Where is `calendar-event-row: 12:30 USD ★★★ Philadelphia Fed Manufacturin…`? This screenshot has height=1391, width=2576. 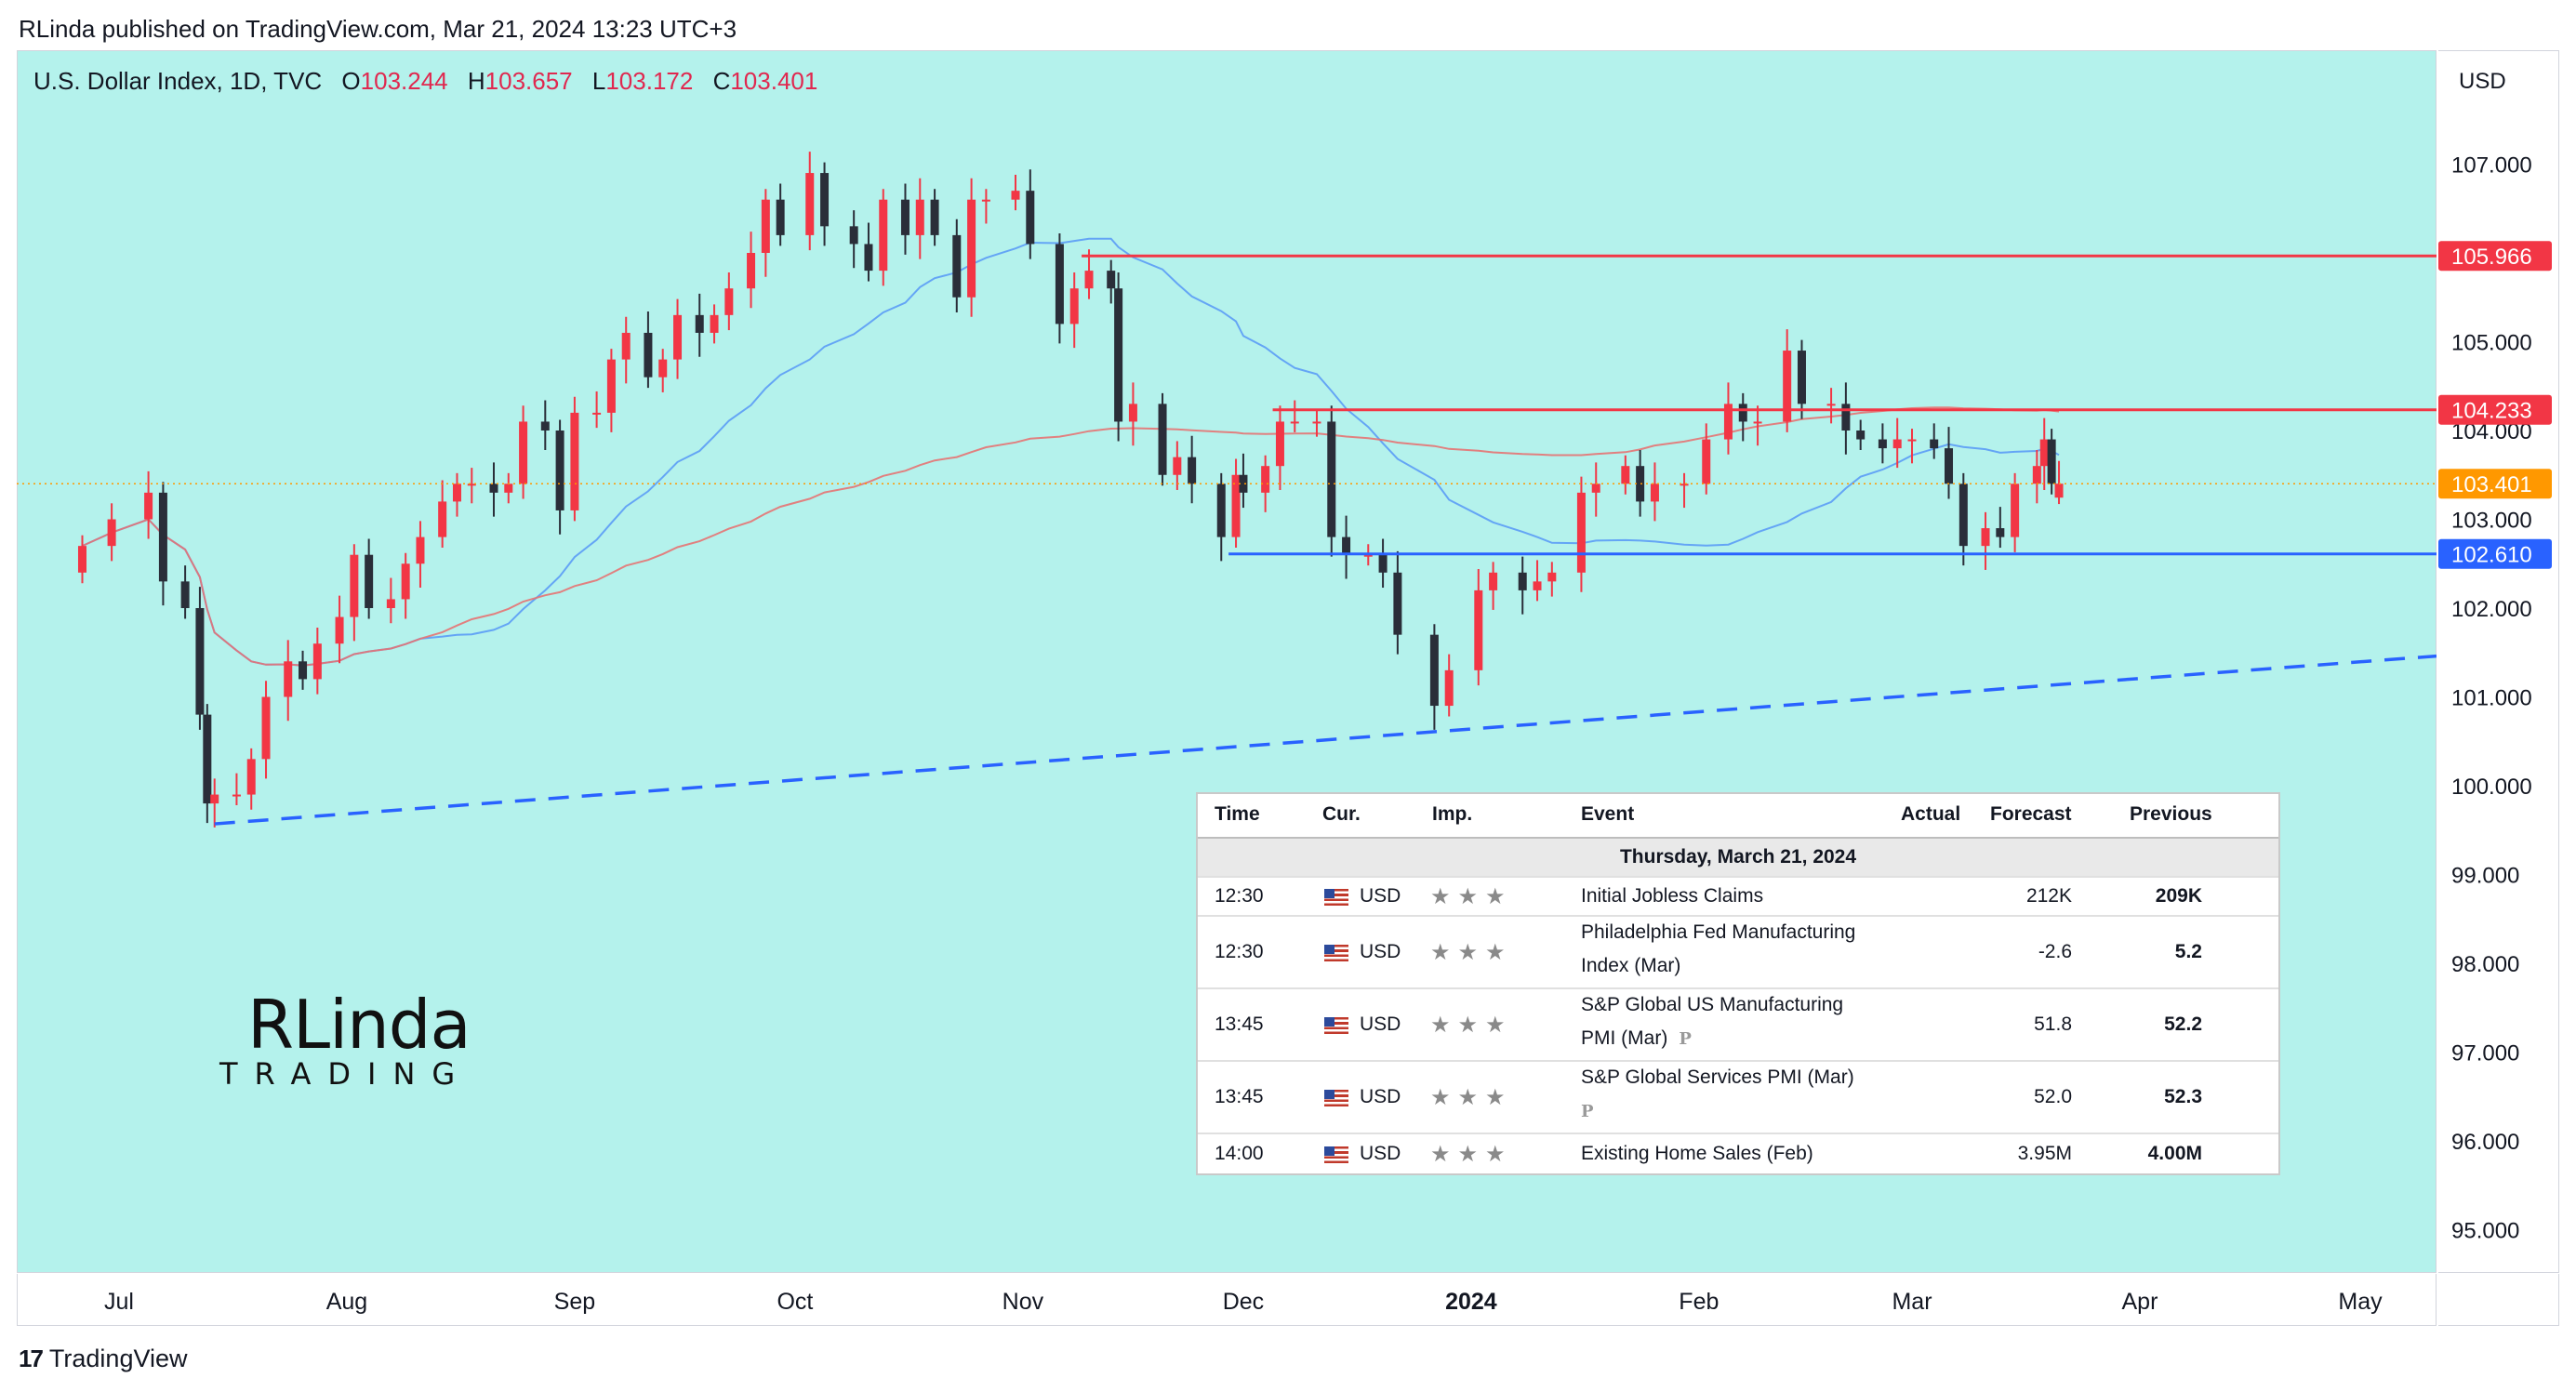 calendar-event-row: 12:30 USD ★★★ Philadelphia Fed Manufacturin… is located at coordinates (1738, 952).